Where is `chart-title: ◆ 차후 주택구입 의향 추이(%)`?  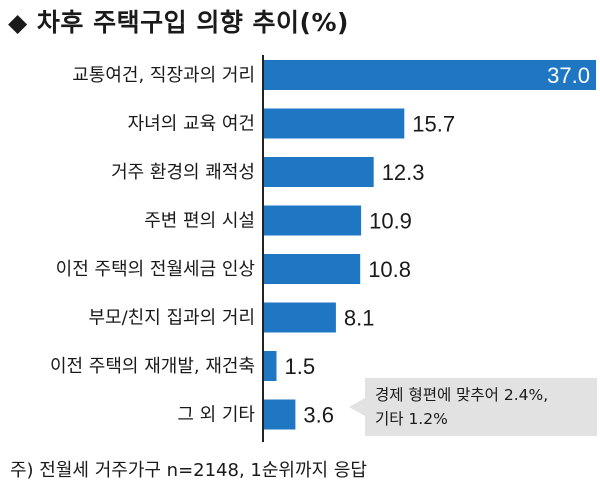
chart-title: ◆ 차후 주택구입 의향 추이(%) is located at coordinates (178, 22).